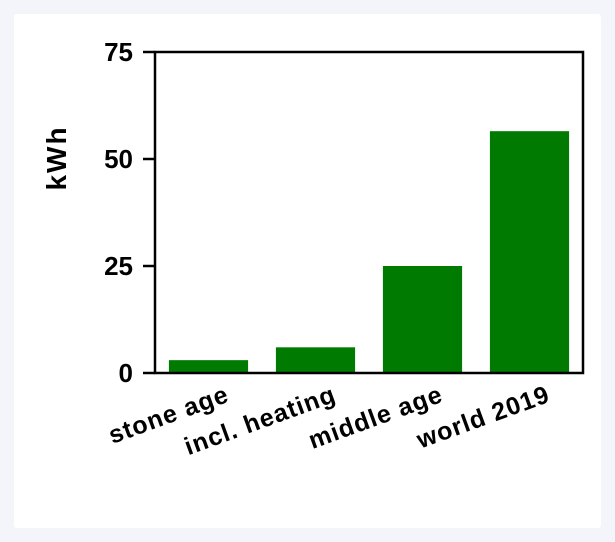  Describe the element at coordinates (118, 266) in the screenshot. I see `y-tick-label: 25` at that location.